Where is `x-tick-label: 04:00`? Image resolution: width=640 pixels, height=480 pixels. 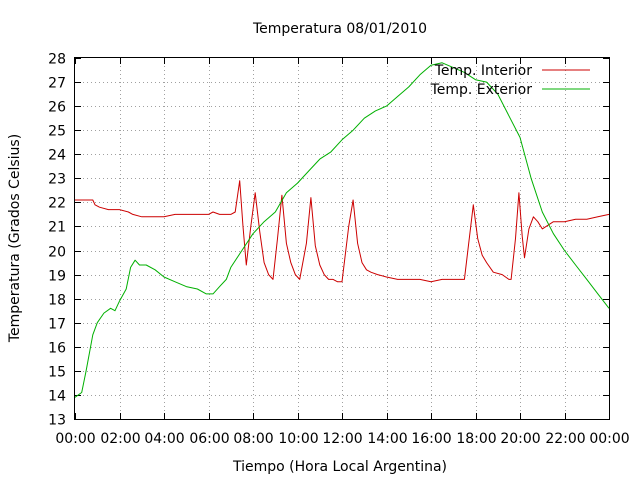
x-tick-label: 04:00 is located at coordinates (164, 439).